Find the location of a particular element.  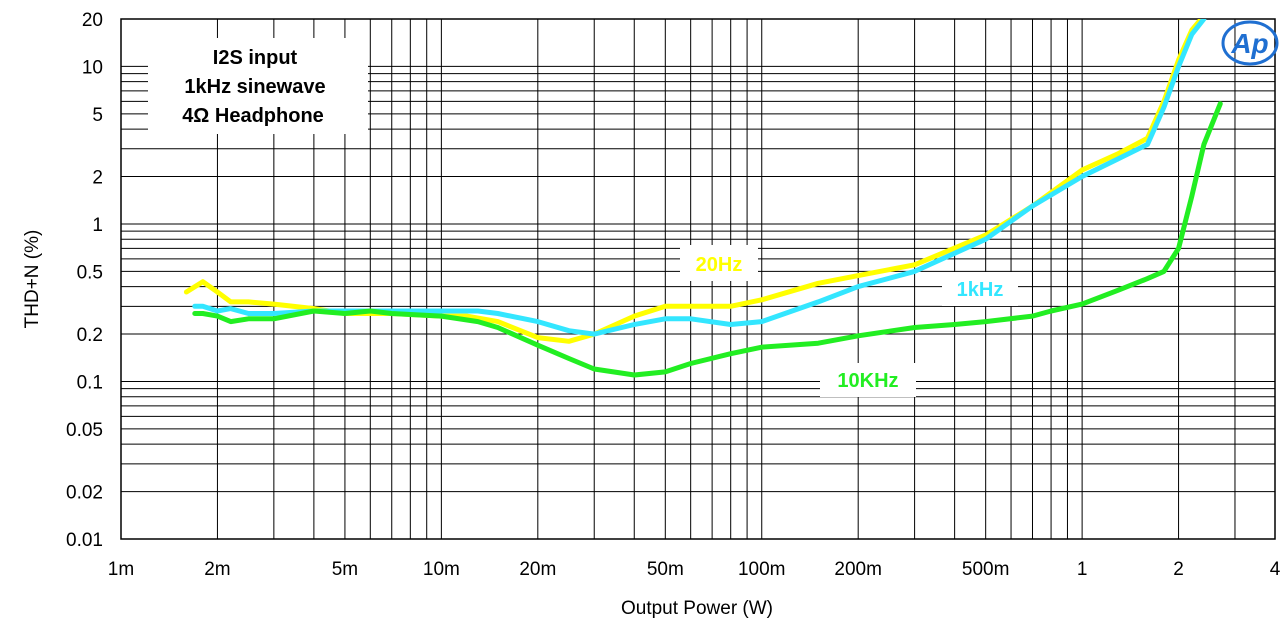

annotation-box: I2S input 1kHz sinewave 4Ω Headphone is located at coordinates (258, 86).